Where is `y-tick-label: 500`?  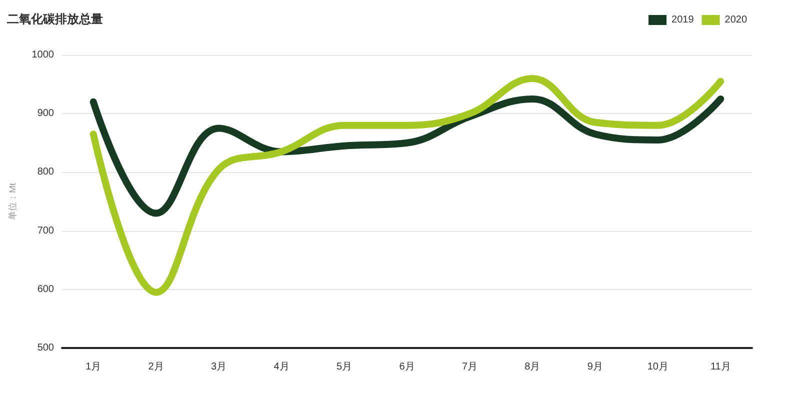 y-tick-label: 500 is located at coordinates (45, 348).